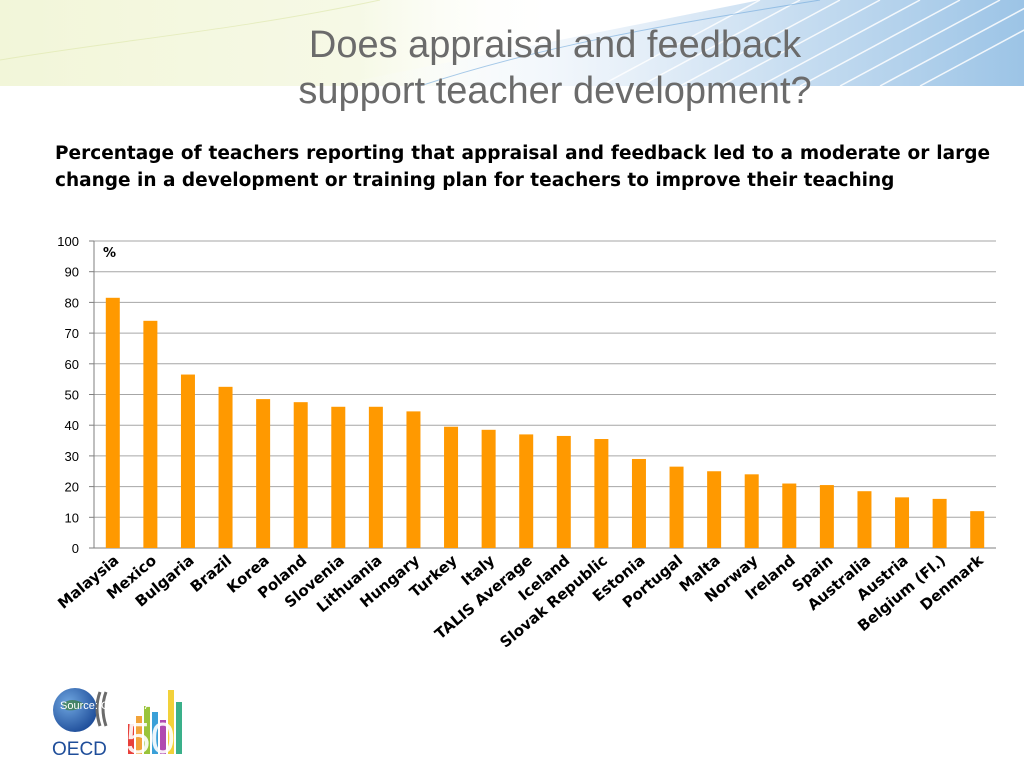 The width and height of the screenshot is (1024, 768). Describe the element at coordinates (72, 272) in the screenshot. I see `y-tick-label: 90` at that location.